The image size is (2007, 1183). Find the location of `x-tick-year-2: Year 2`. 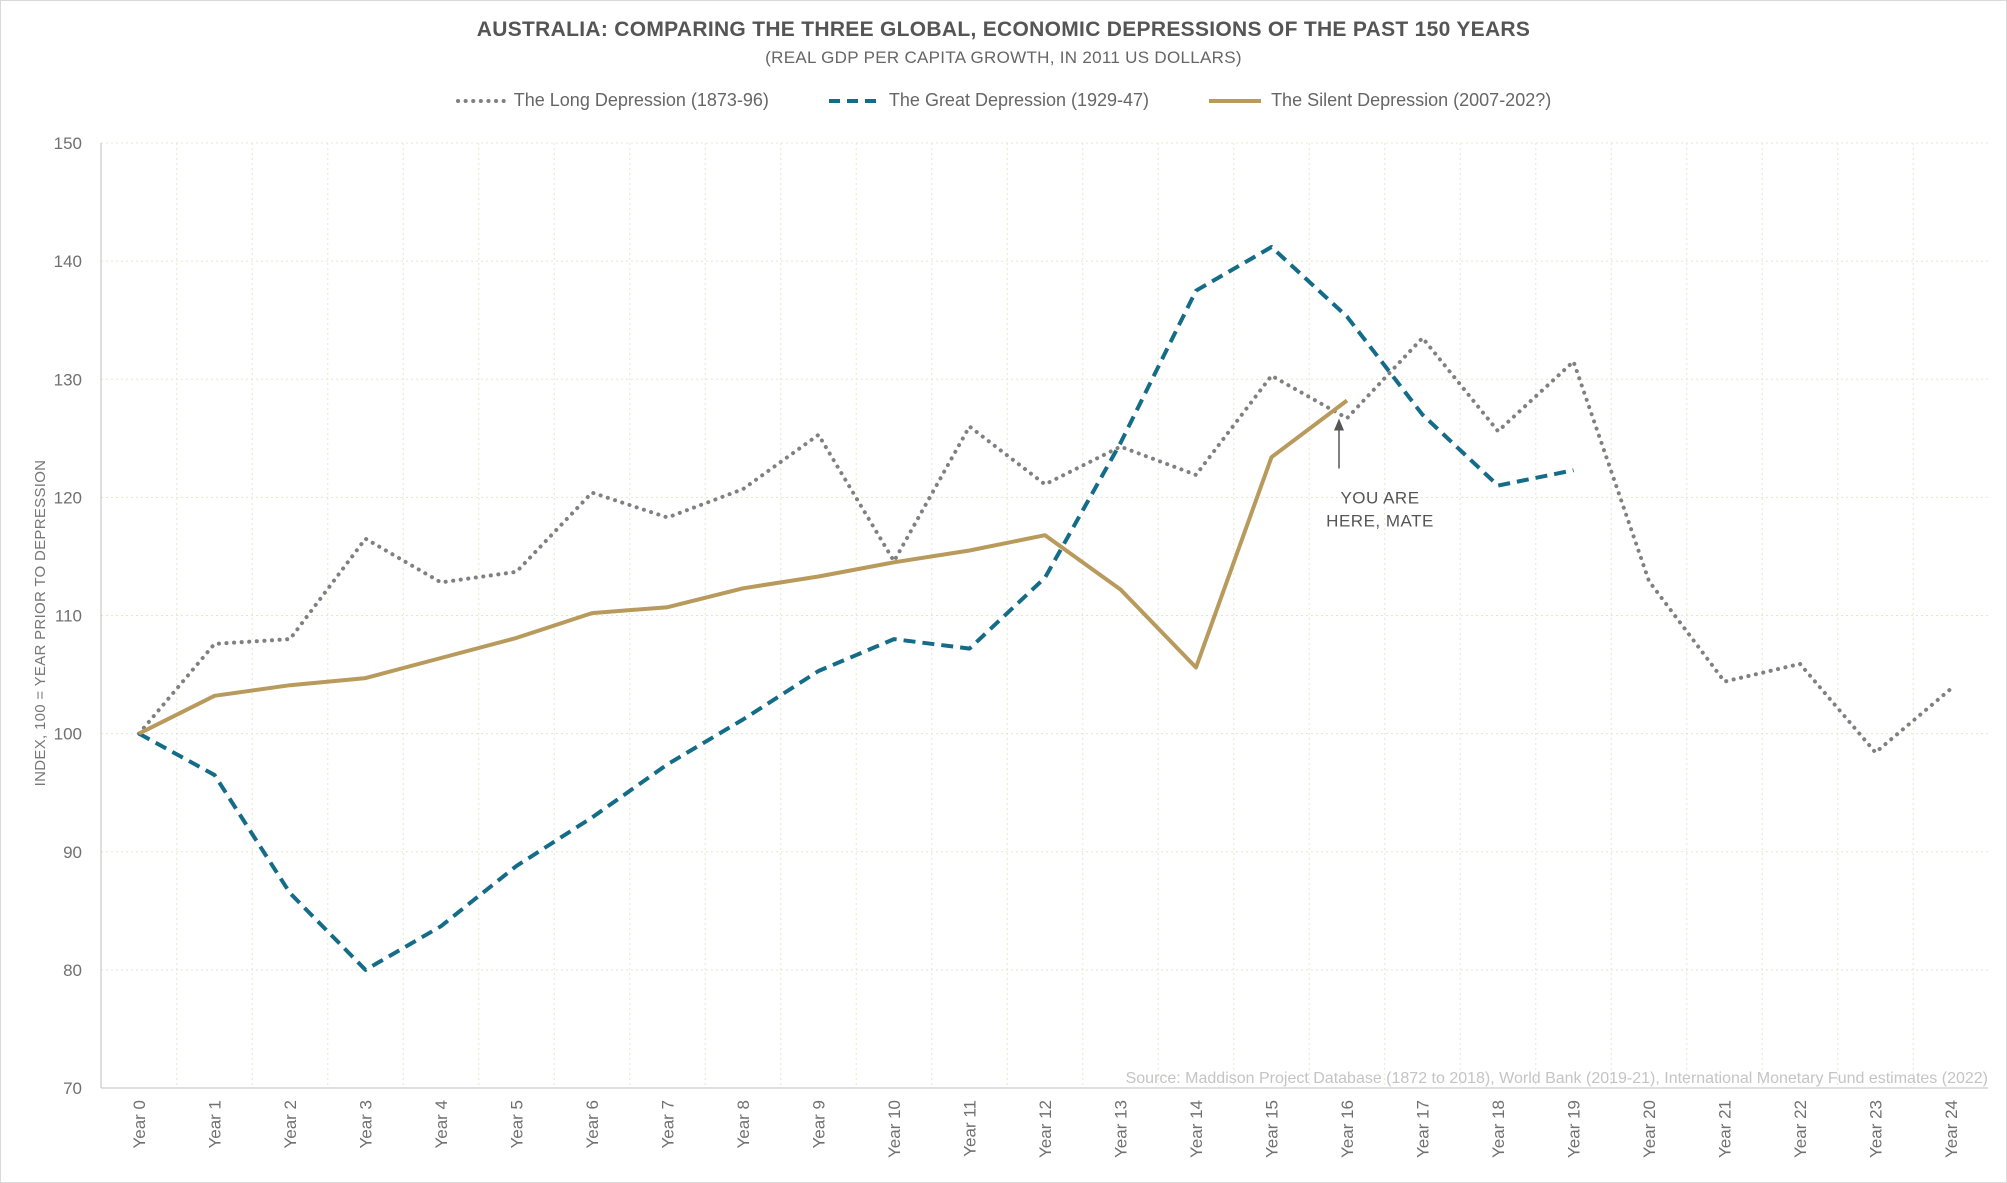

x-tick-year-2: Year 2 is located at coordinates (290, 1124).